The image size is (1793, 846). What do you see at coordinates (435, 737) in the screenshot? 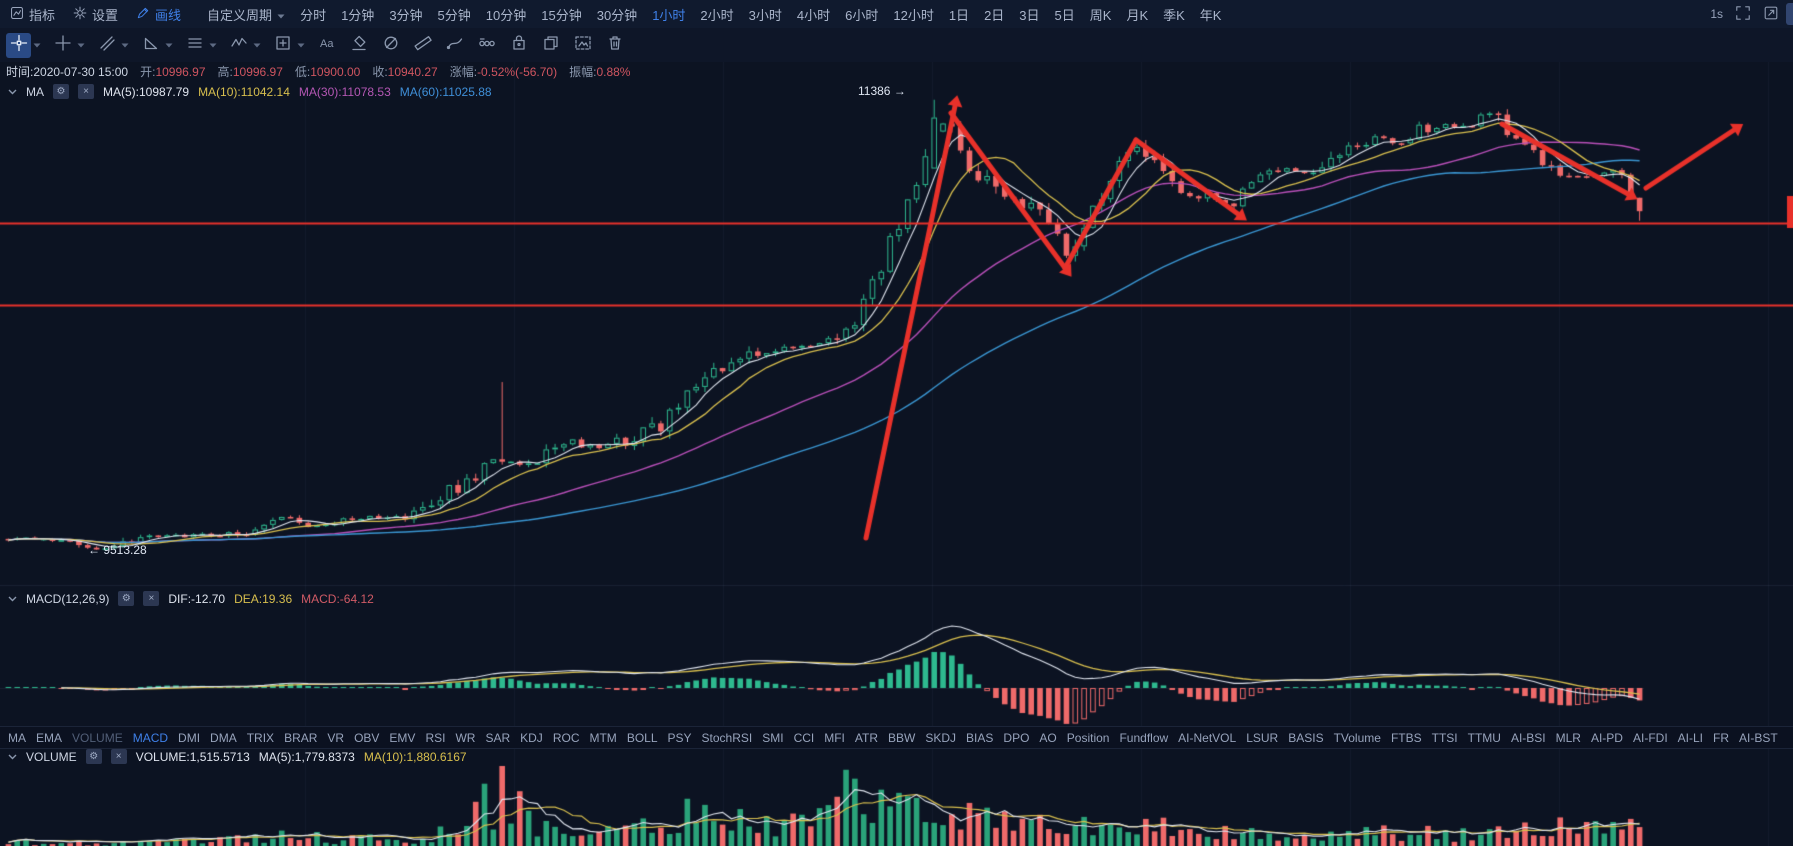
I see `tab-RSI: RSI` at bounding box center [435, 737].